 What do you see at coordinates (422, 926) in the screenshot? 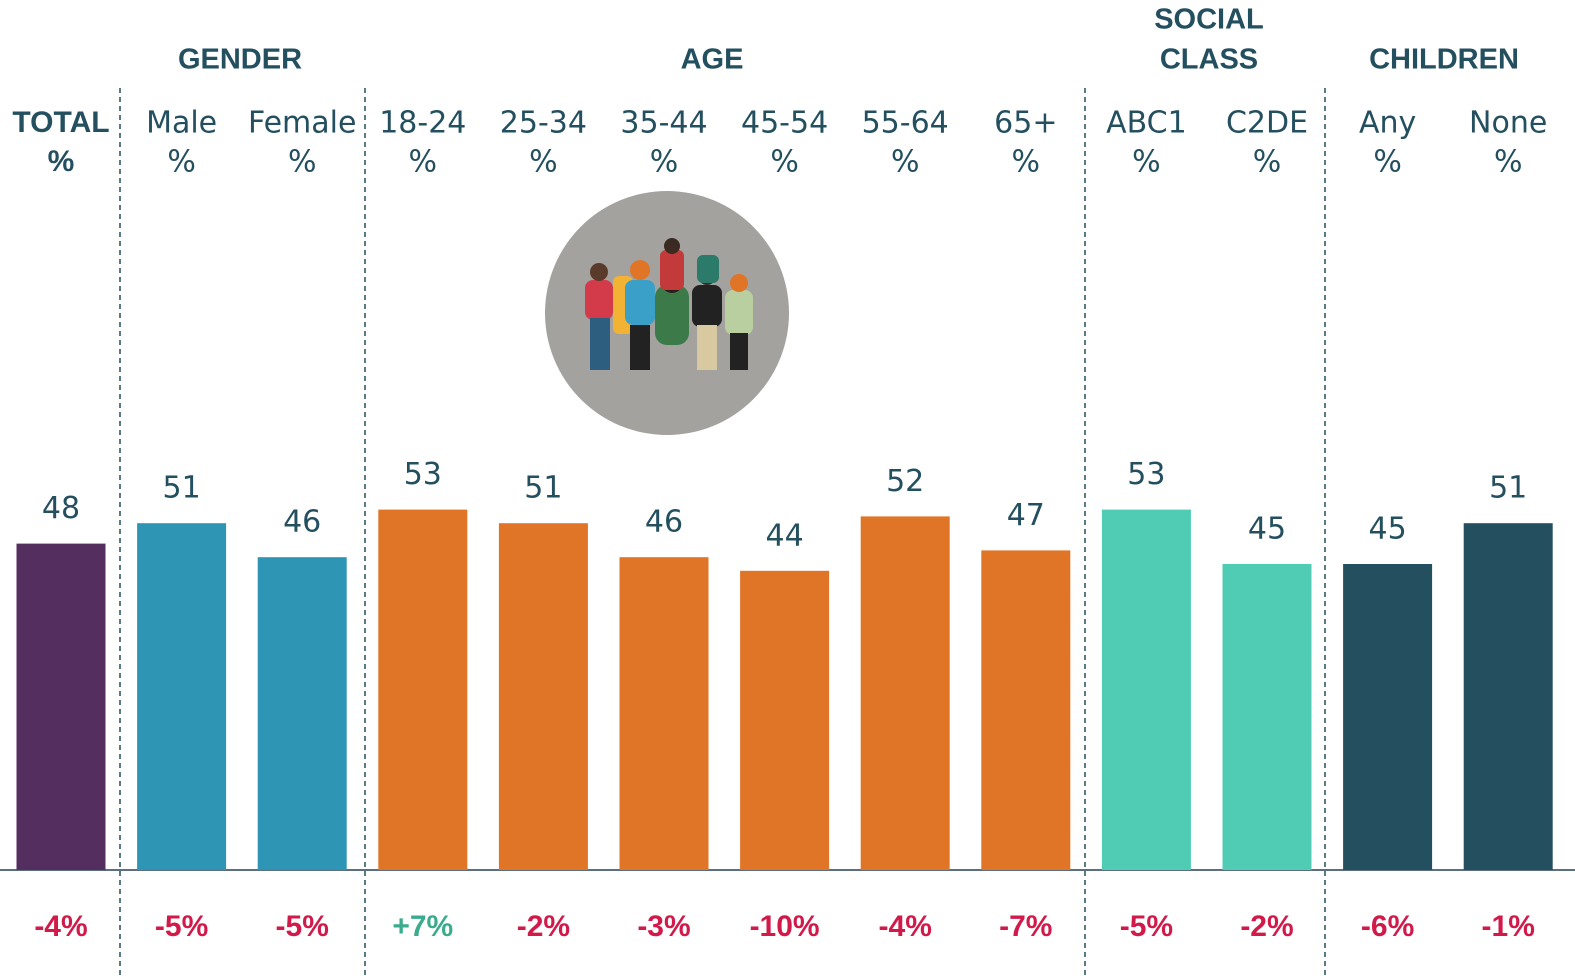
I see `change-label: +7%` at bounding box center [422, 926].